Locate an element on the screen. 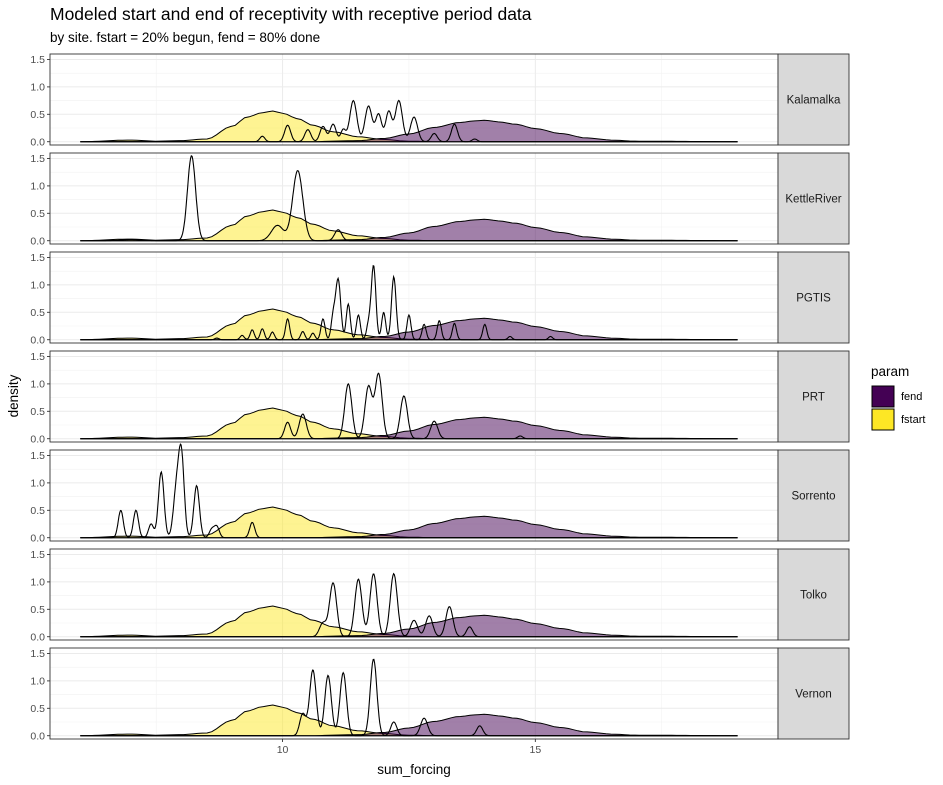  facet-strip-label: KettleRiver is located at coordinates (813, 200).